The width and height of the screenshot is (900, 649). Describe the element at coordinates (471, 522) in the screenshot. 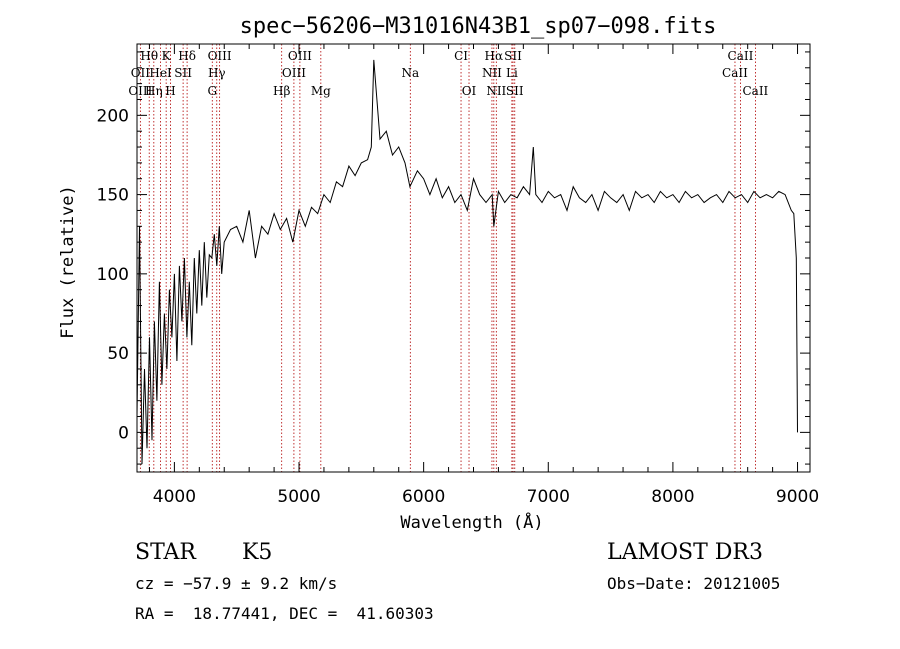

I see `x-axis-label: Wavelength (Å)` at that location.